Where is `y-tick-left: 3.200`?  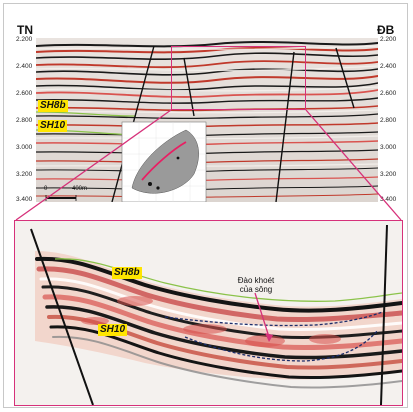 y-tick-left: 3.200 is located at coordinates (24, 174).